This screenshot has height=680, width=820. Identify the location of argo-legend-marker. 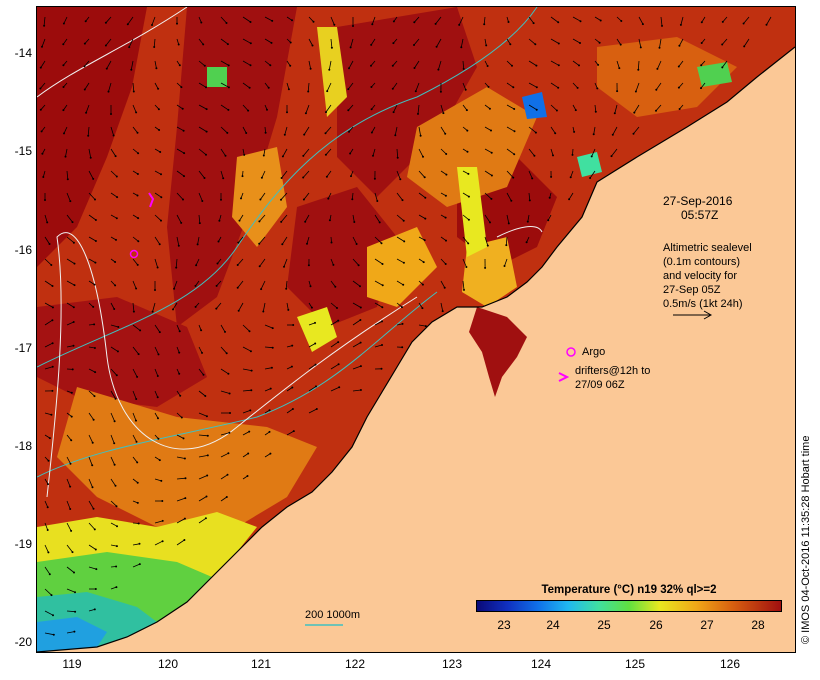
(571, 352).